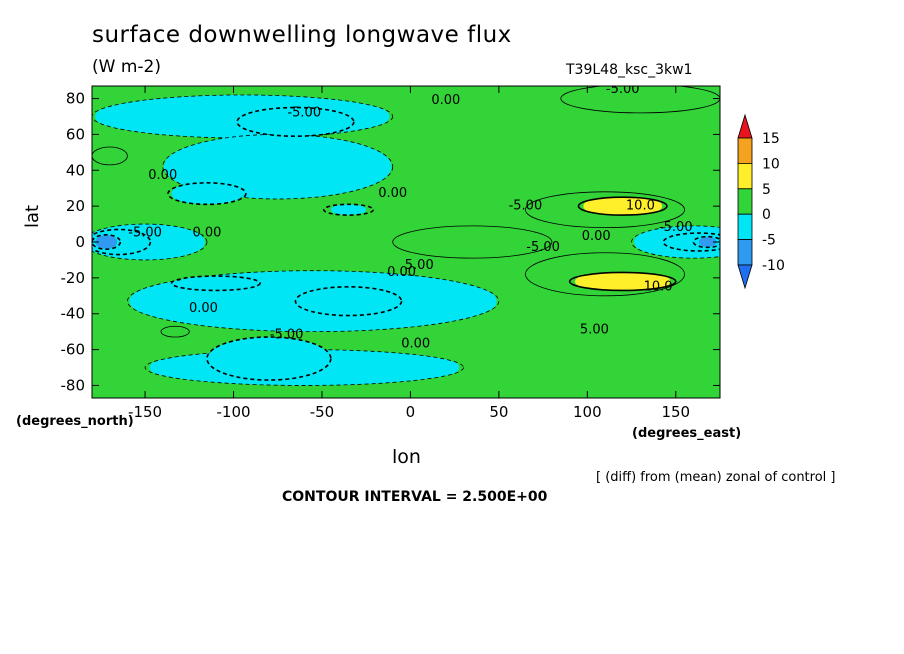 The image size is (904, 654). I want to click on y-tick-label: -60, so click(73, 350).